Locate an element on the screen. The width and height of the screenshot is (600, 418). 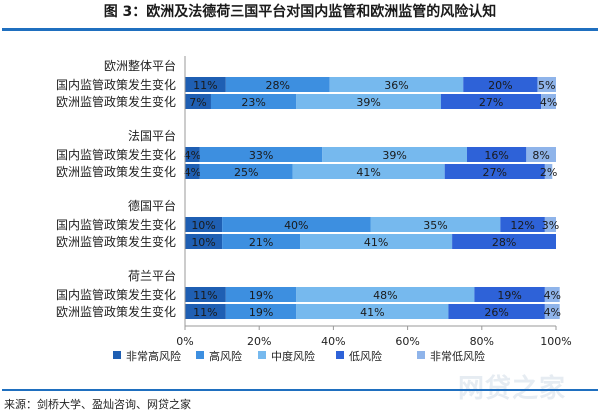
group-label: 荷兰平台 is located at coordinates (152, 275).